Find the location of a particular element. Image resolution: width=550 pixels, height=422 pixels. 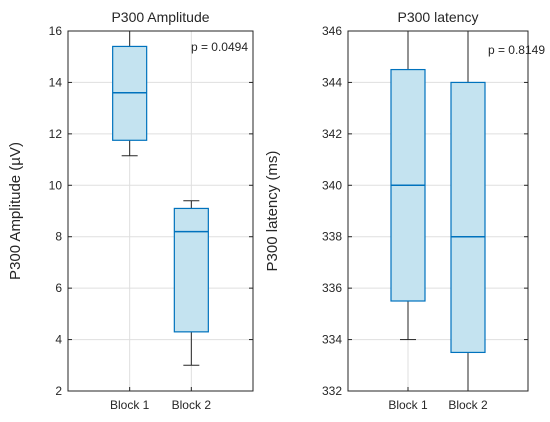

chart-title: P300 Amplitude is located at coordinates (160, 17).